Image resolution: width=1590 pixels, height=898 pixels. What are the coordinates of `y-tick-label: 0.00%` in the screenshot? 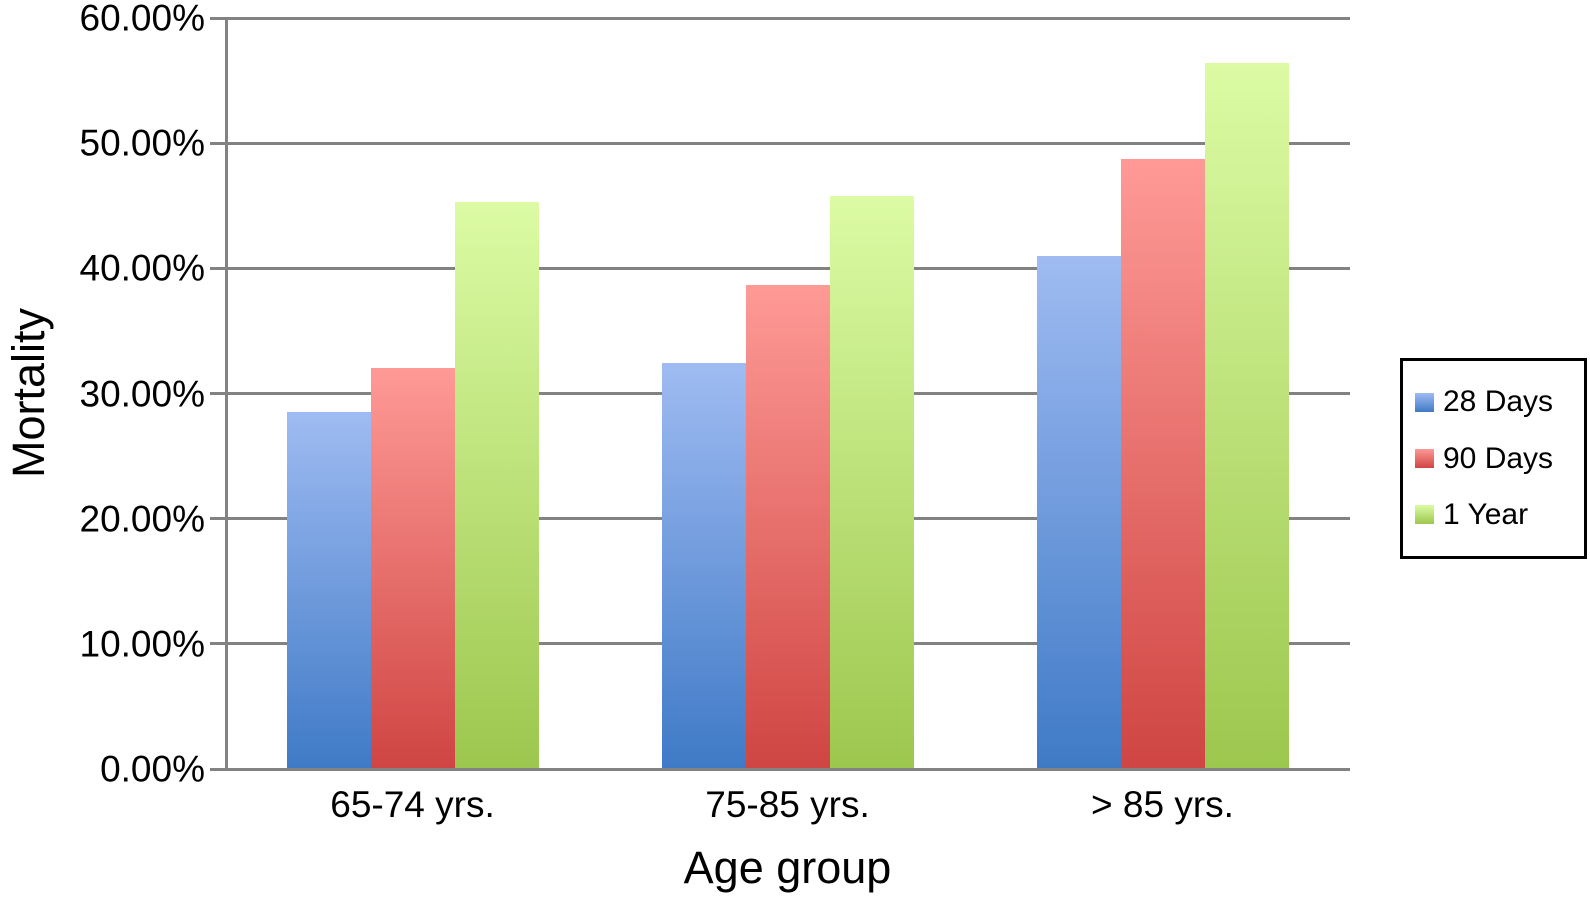 It's located at (152, 769).